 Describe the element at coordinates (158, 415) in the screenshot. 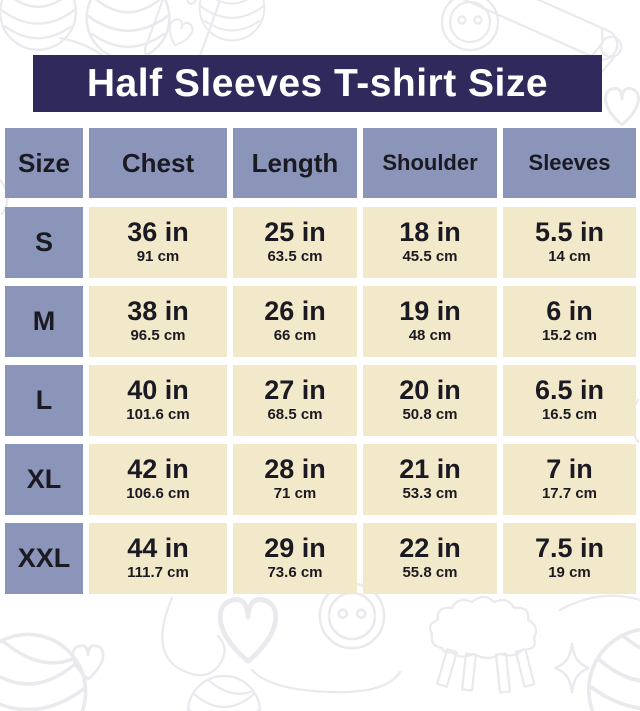

I see `value-cm: 101.6 cm` at that location.